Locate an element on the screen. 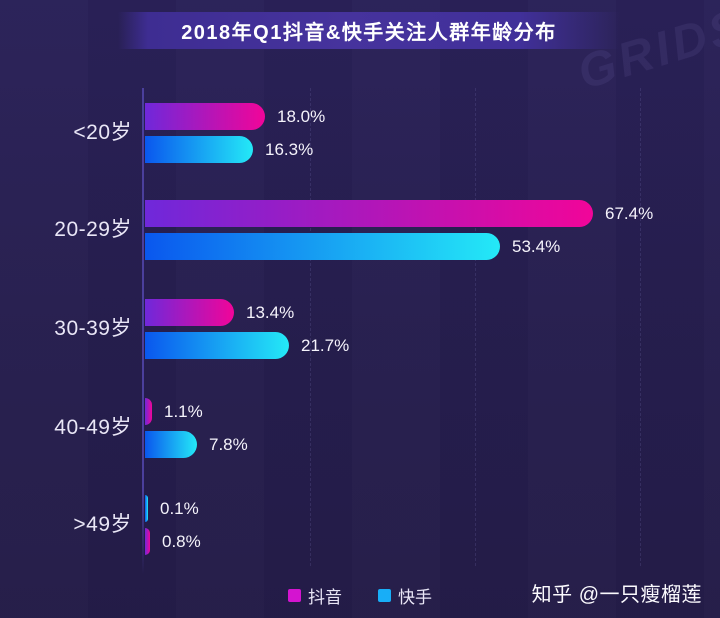 The height and width of the screenshot is (618, 720). category-label-4: >49岁 is located at coordinates (102, 524).